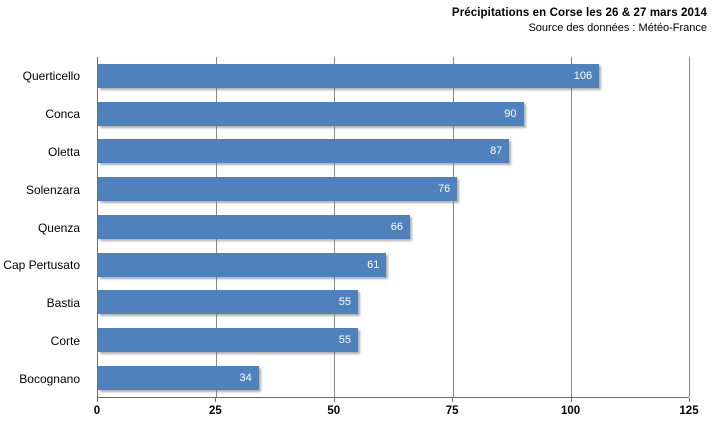  Describe the element at coordinates (41, 265) in the screenshot. I see `category-label: Cap Pertusato` at that location.